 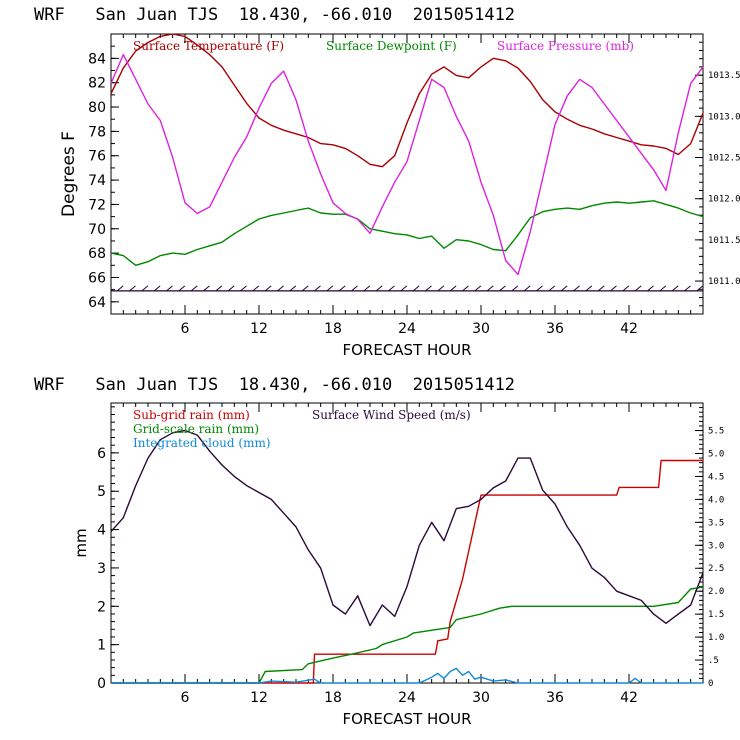 I want to click on y2-tick-label: 1013.0, so click(x=724, y=117).